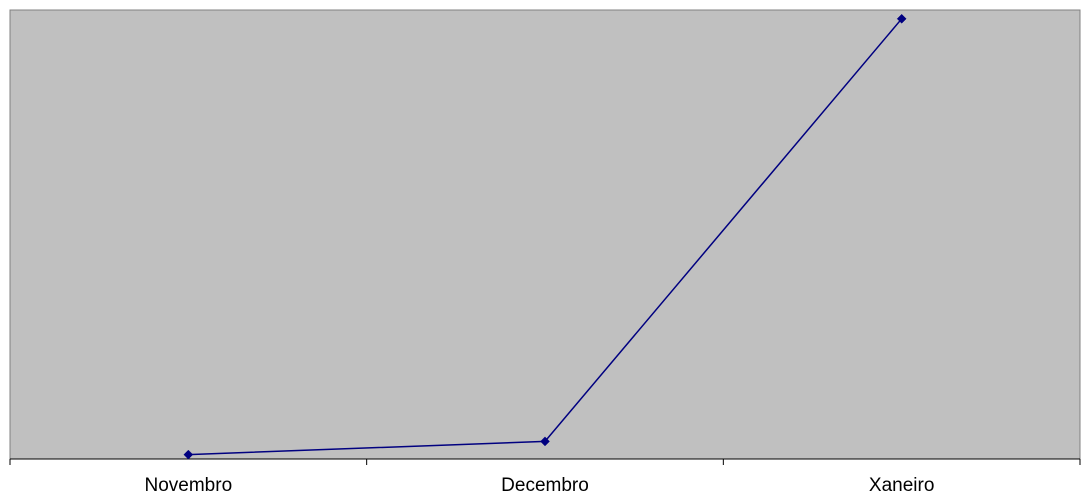  I want to click on x-axis: Novembro Decembro Xaneiro, so click(545, 477).